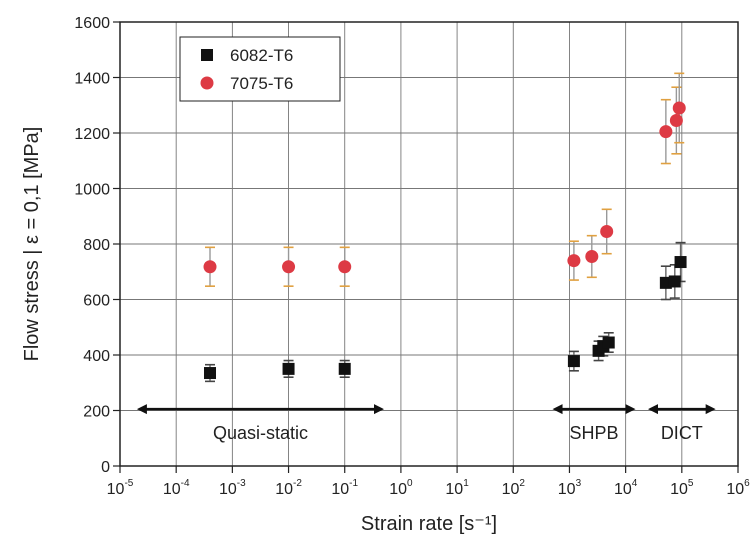 The image size is (751, 545). Describe the element at coordinates (514, 488) in the screenshot. I see `x-tick-label: 10²` at that location.